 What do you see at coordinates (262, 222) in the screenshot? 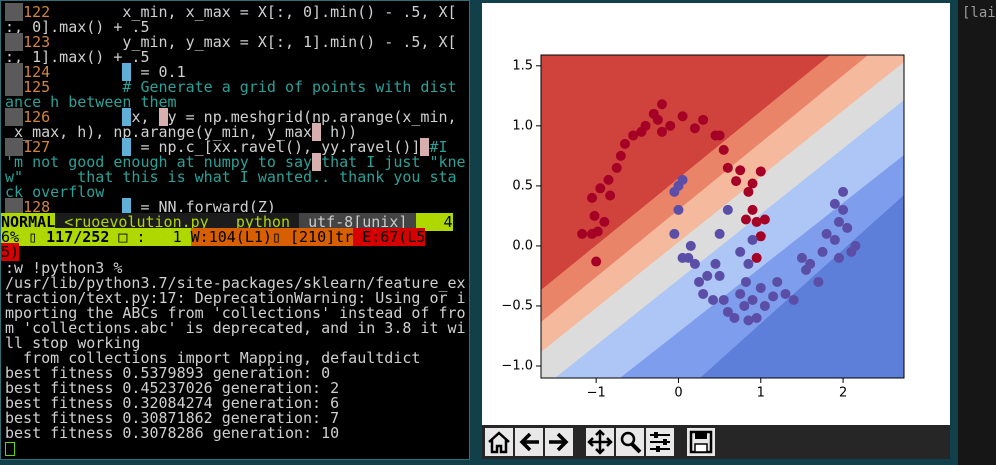
I see `filetype: python` at bounding box center [262, 222].